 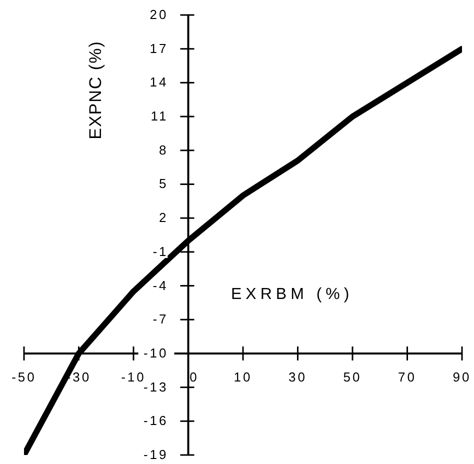 I want to click on y-tick-label: -1, so click(x=160, y=251).